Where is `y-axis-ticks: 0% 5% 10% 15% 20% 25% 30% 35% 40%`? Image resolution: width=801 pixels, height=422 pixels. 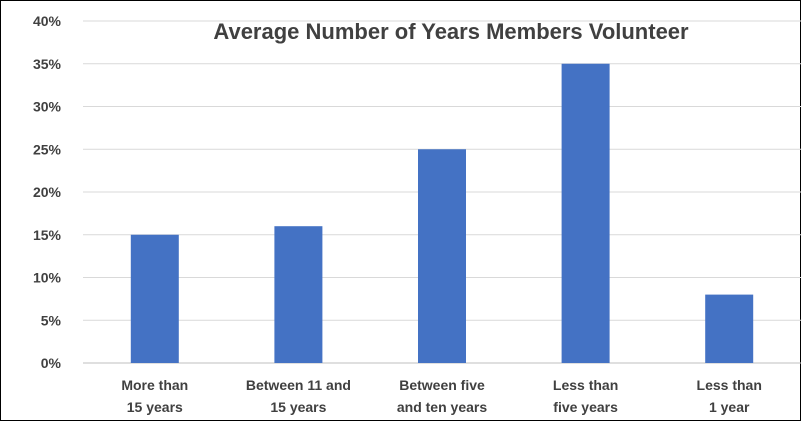 y-axis-ticks: 0% 5% 10% 15% 20% 25% 30% 35% 40% is located at coordinates (47, 192).